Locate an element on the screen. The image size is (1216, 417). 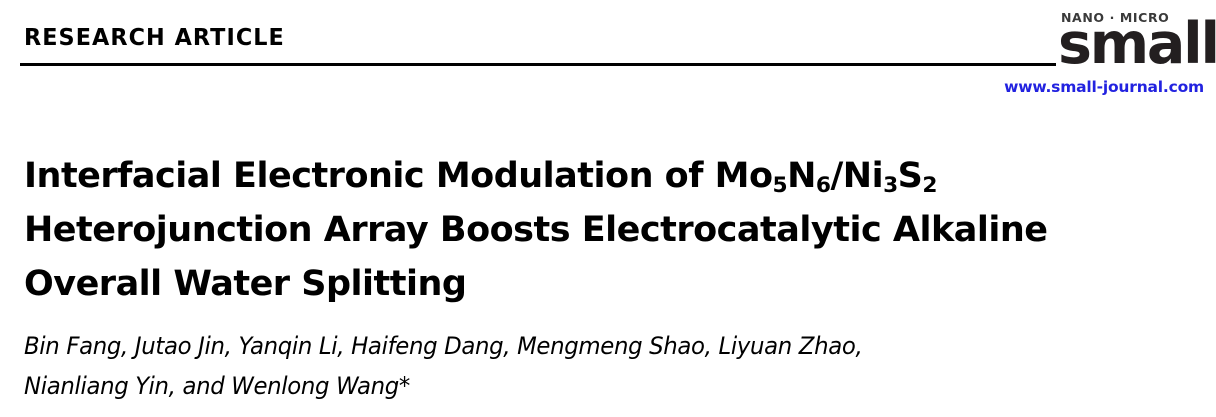
journal-logo: NANO · MICRO small is located at coordinates (1137, 38).